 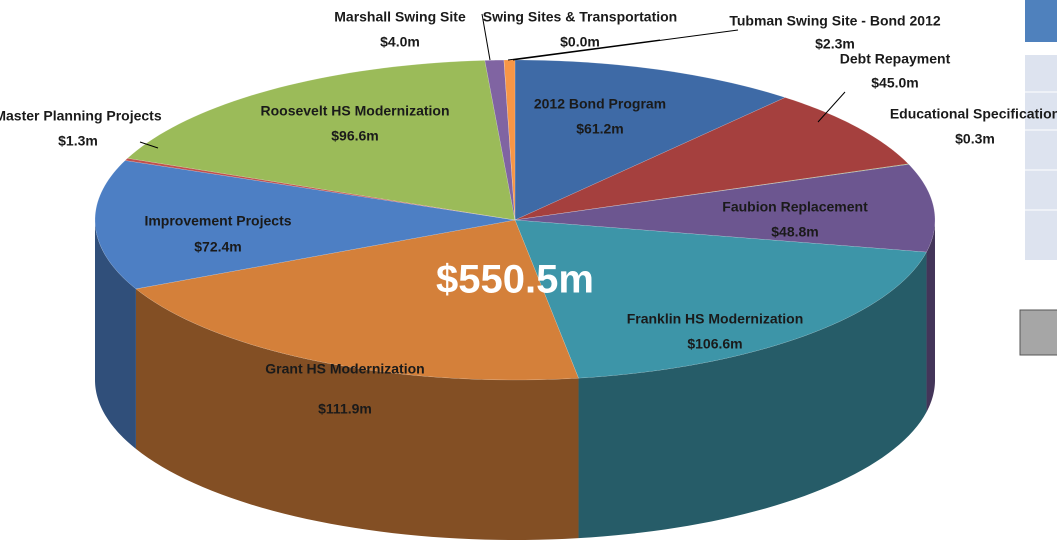 What do you see at coordinates (400, 17) in the screenshot?
I see `slice-label: Marshall Swing Site` at bounding box center [400, 17].